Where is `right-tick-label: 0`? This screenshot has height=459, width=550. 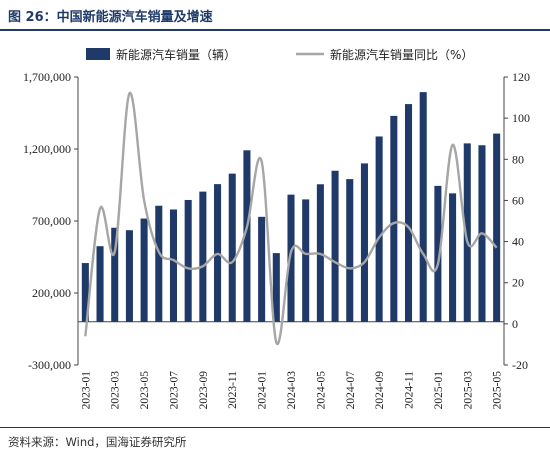
right-tick-label: 0 is located at coordinates (515, 324).